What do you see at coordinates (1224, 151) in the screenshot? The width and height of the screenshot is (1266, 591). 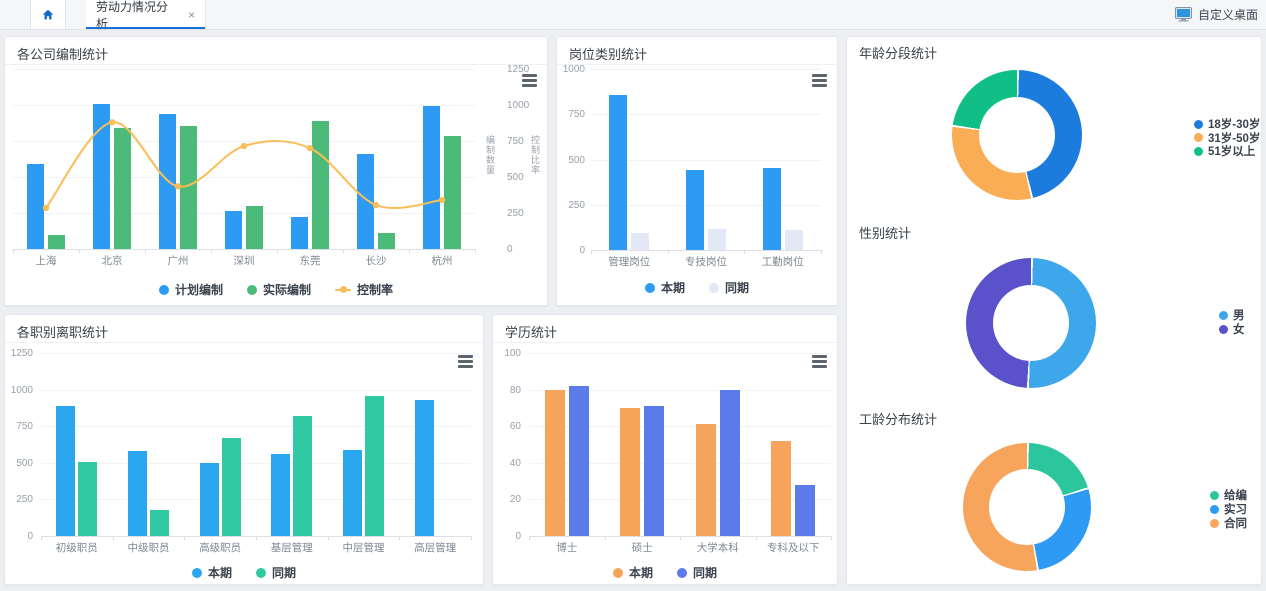 I see `legend-item-2: 51岁以上` at bounding box center [1224, 151].